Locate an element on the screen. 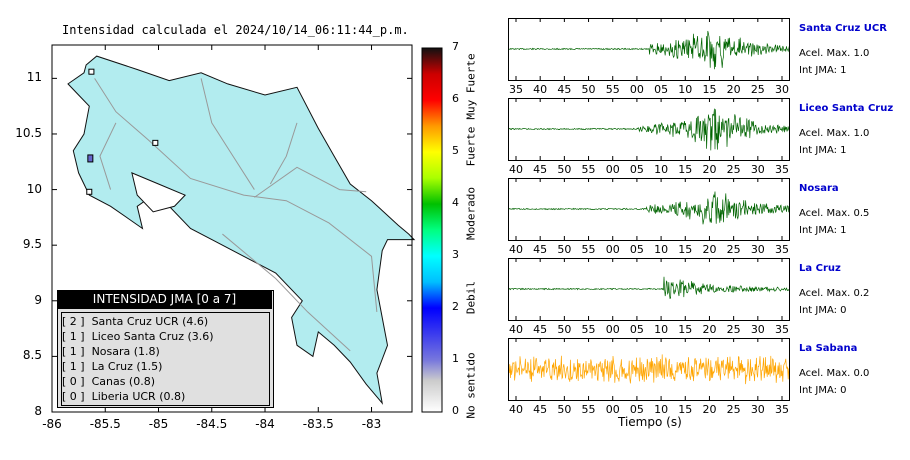 Image resolution: width=910 pixels, height=460 pixels. legend-row: [ 1 ] Liceo Santa Cruz (3.6) is located at coordinates (138, 336).